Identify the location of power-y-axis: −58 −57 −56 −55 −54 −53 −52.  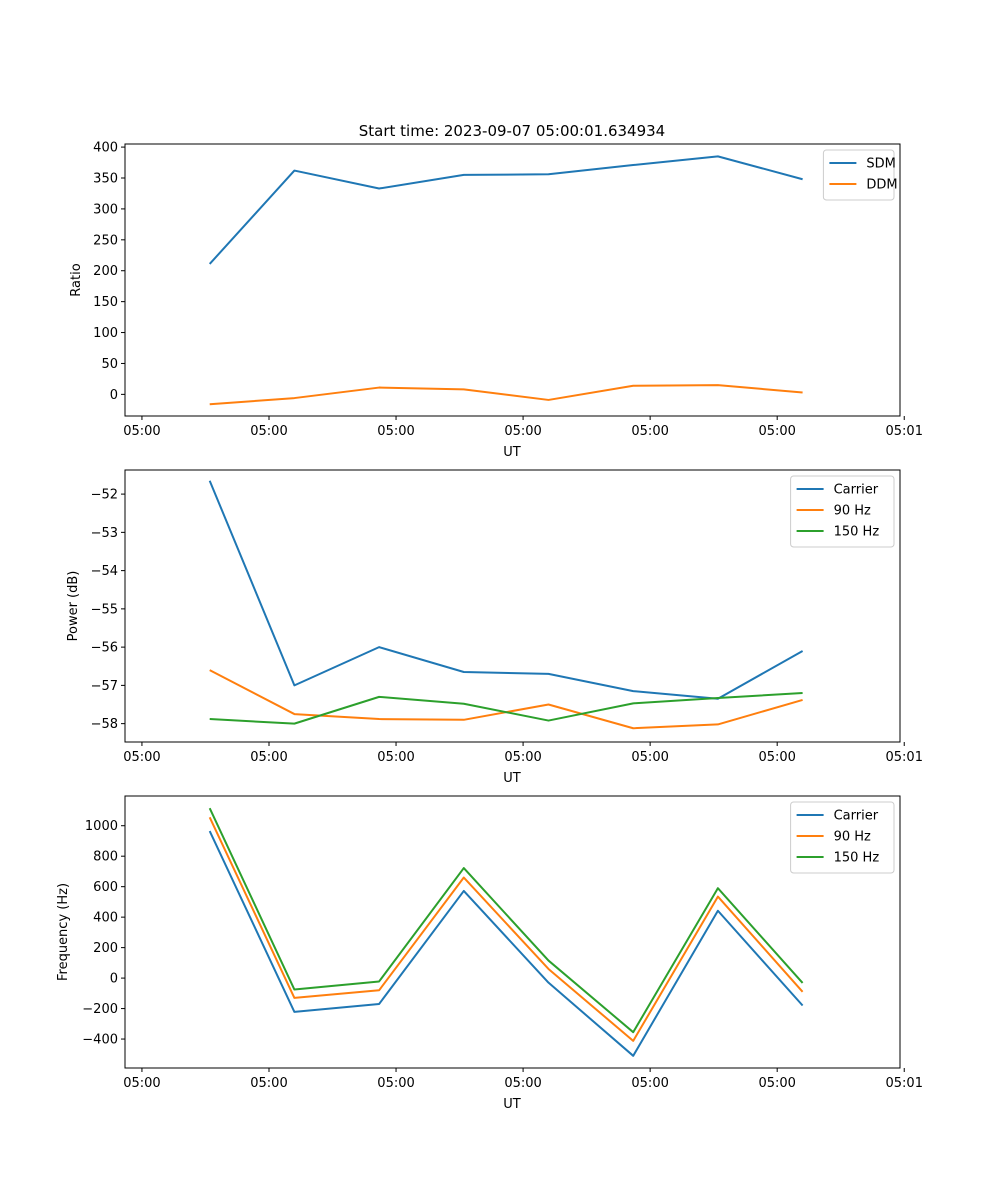
(108, 610).